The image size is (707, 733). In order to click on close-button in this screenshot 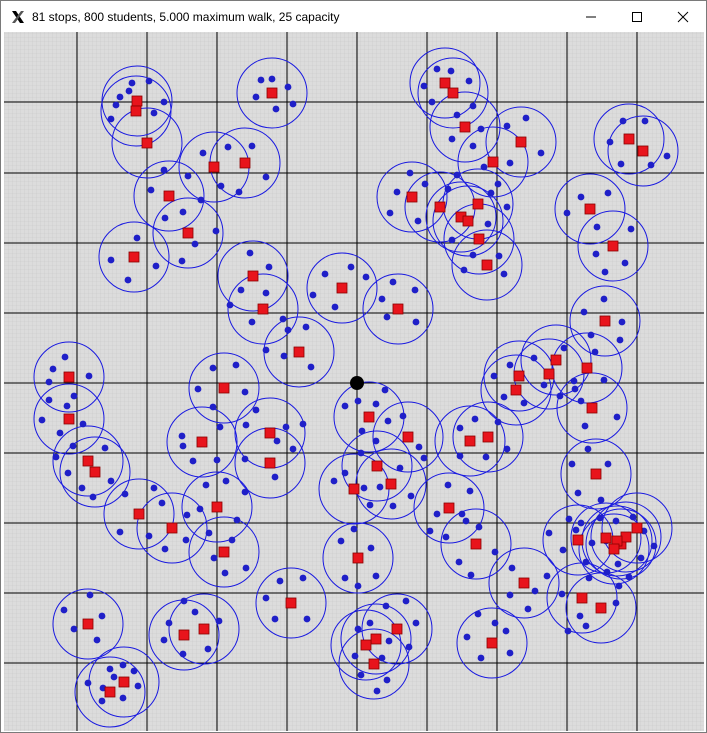, I will do `click(683, 16)`.